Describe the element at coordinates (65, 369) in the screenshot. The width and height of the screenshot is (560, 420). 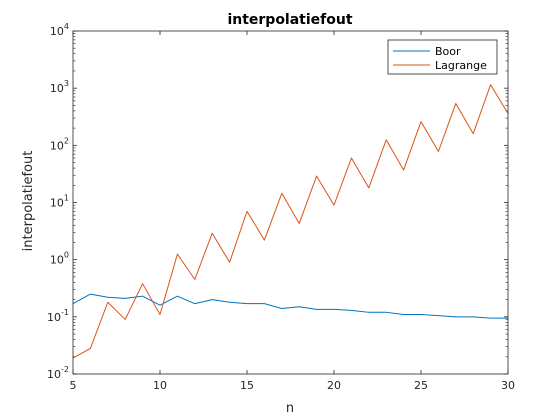
I see `y-tick-exponent: -2` at that location.